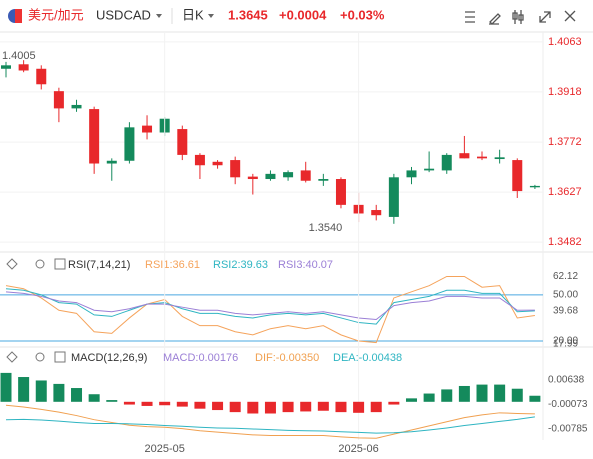 This screenshot has width=593, height=459. What do you see at coordinates (164, 449) in the screenshot?
I see `x-tick-label: 2025-05` at bounding box center [164, 449].